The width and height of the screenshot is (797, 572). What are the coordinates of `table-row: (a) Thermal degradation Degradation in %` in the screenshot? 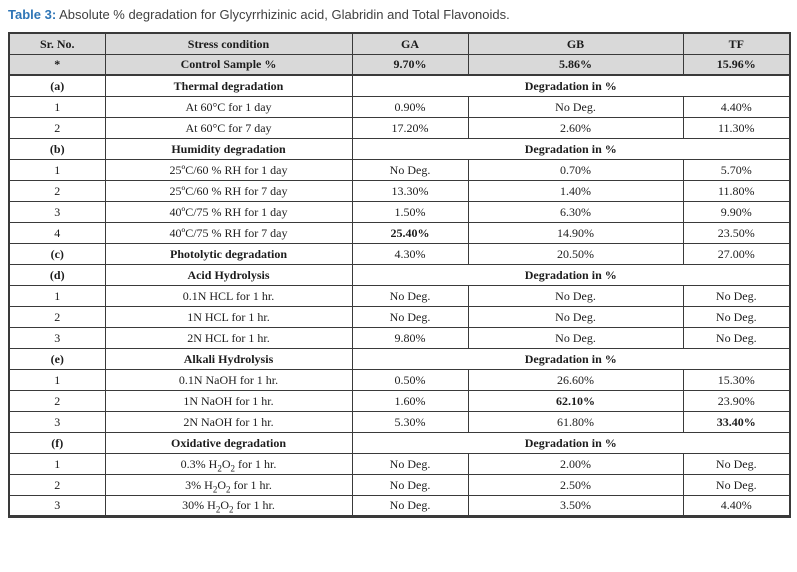 It's located at (399, 85).